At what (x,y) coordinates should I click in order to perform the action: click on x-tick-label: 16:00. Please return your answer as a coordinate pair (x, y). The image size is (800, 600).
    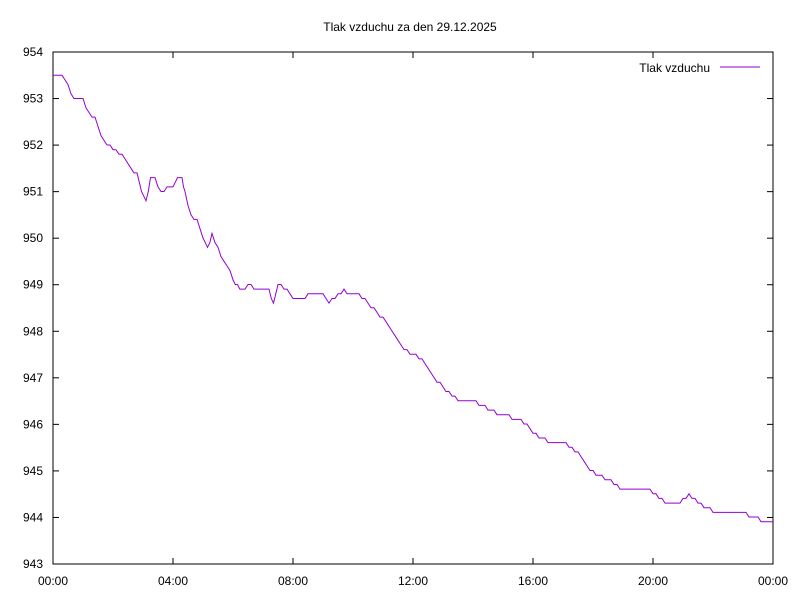
    Looking at the image, I should click on (533, 581).